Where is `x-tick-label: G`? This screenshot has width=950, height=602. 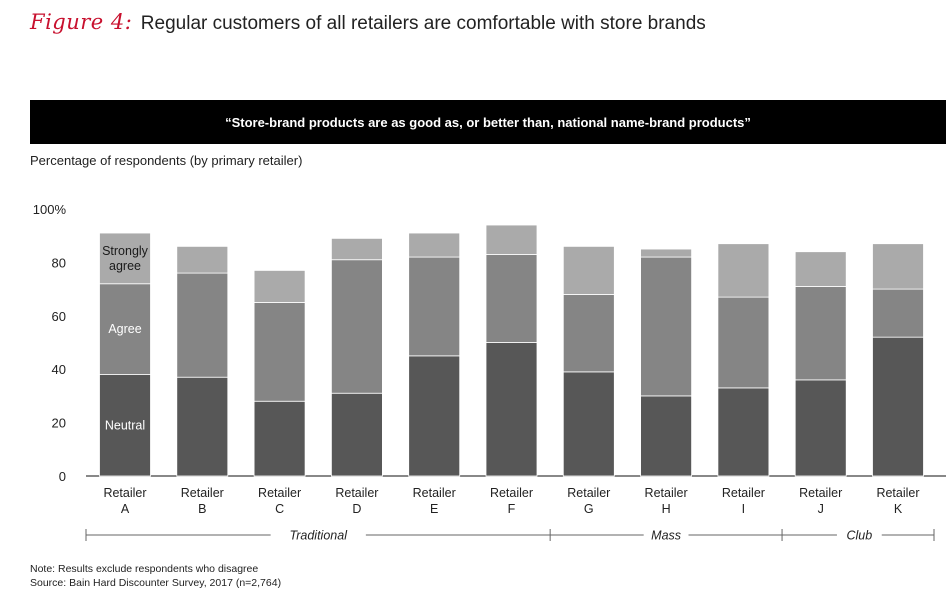
x-tick-label: G is located at coordinates (589, 509).